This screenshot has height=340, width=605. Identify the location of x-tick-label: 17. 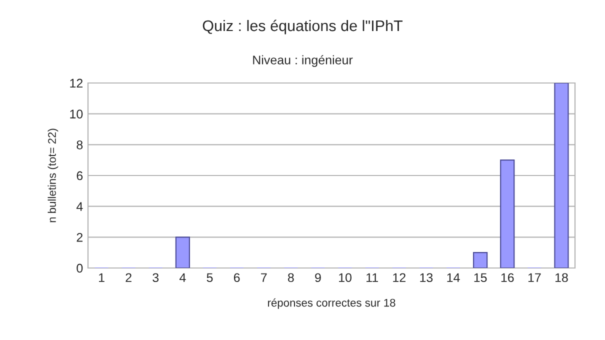
(534, 277).